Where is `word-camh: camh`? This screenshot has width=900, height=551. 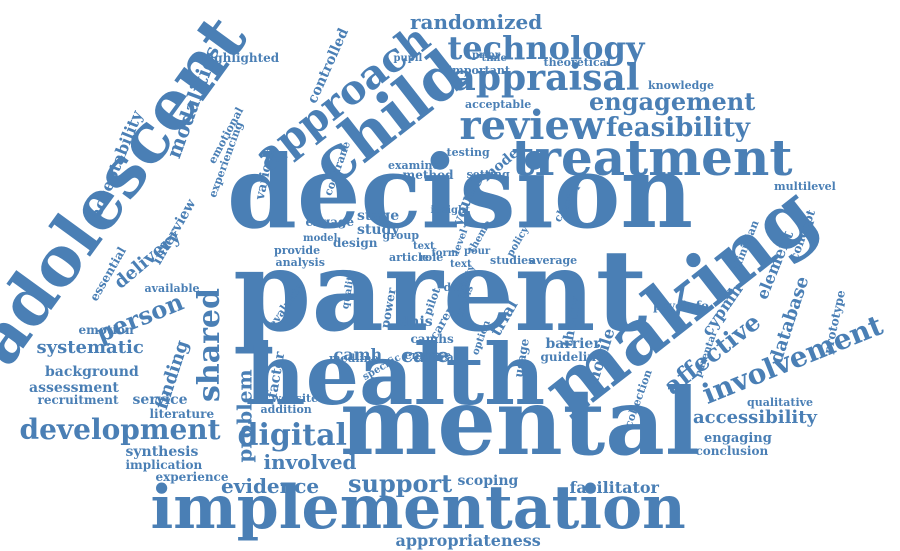 word-camh: camh is located at coordinates (358, 354).